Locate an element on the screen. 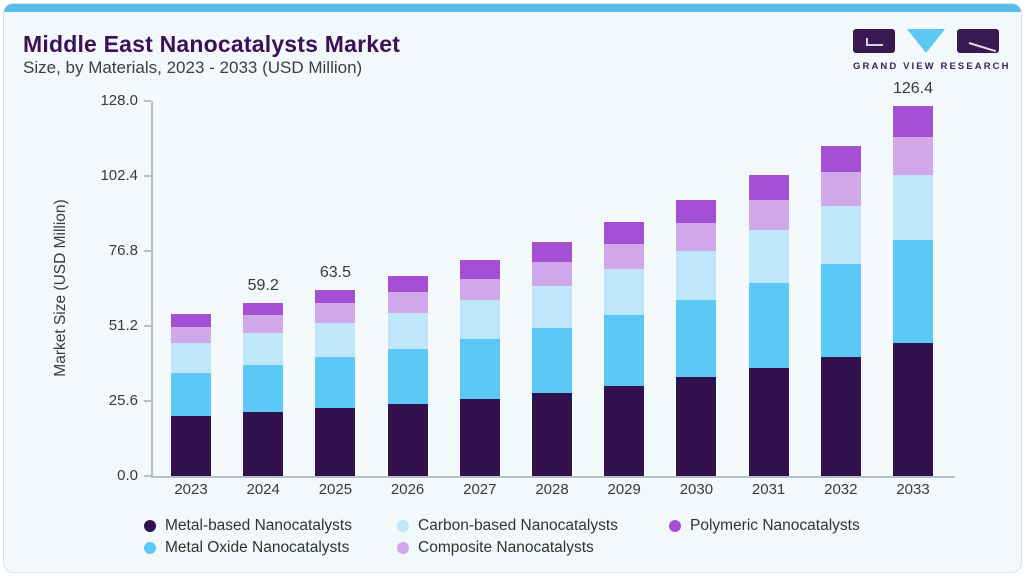  y-tick-label: 102.4 is located at coordinates (119, 175).